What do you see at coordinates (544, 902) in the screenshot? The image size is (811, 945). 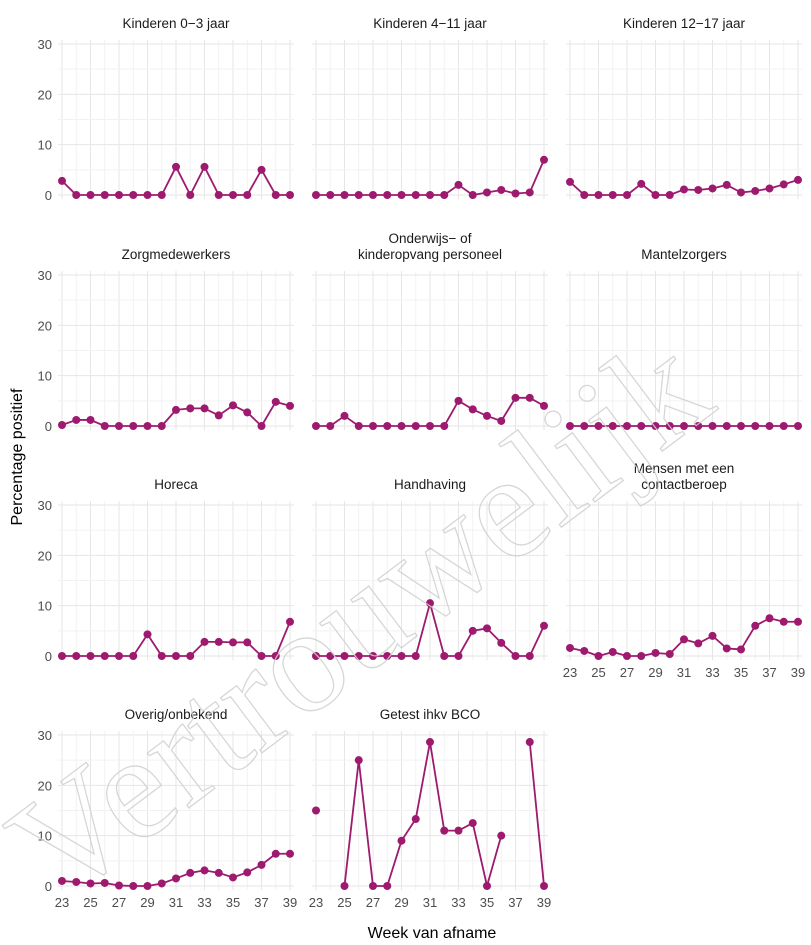 I see `x-tick-label: 39` at bounding box center [544, 902].